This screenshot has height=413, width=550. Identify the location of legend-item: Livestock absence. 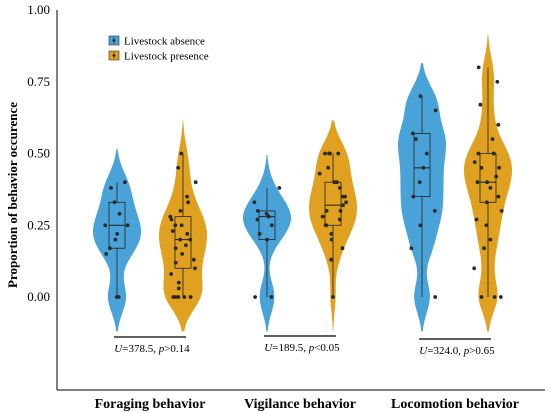
(156, 42).